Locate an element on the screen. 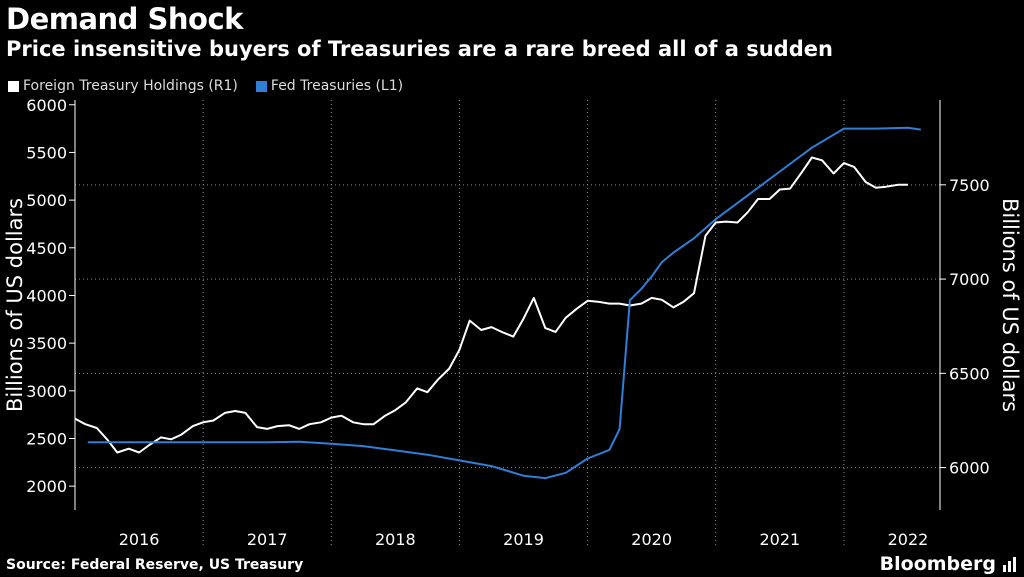 This screenshot has width=1024, height=577. left-tick-label: 5500 is located at coordinates (46, 152).